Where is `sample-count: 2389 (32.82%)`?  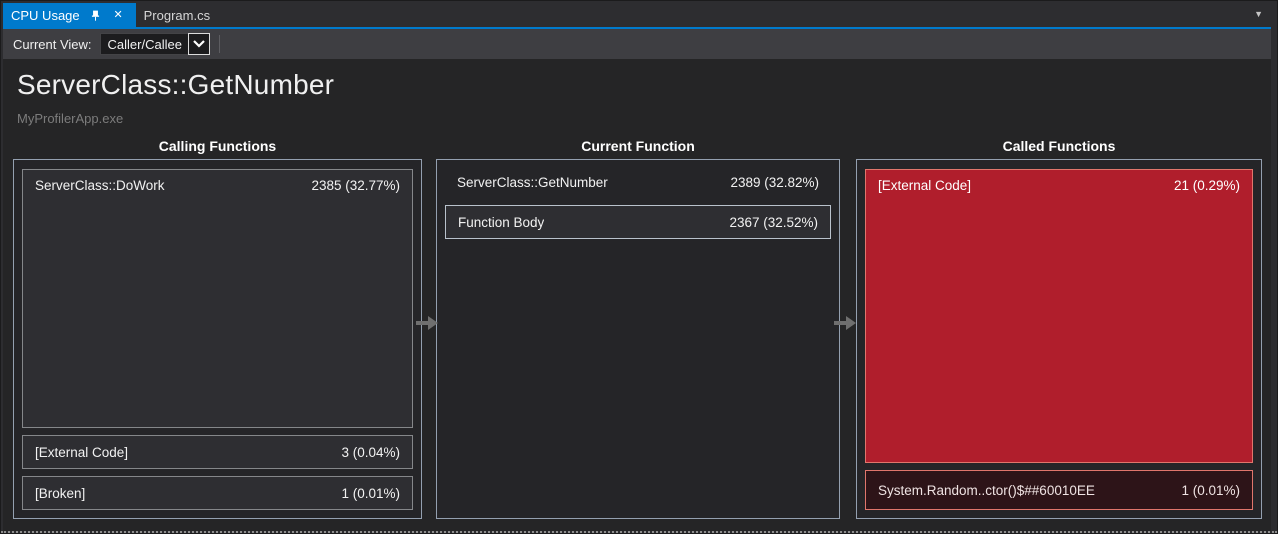 sample-count: 2389 (32.82%) is located at coordinates (774, 182).